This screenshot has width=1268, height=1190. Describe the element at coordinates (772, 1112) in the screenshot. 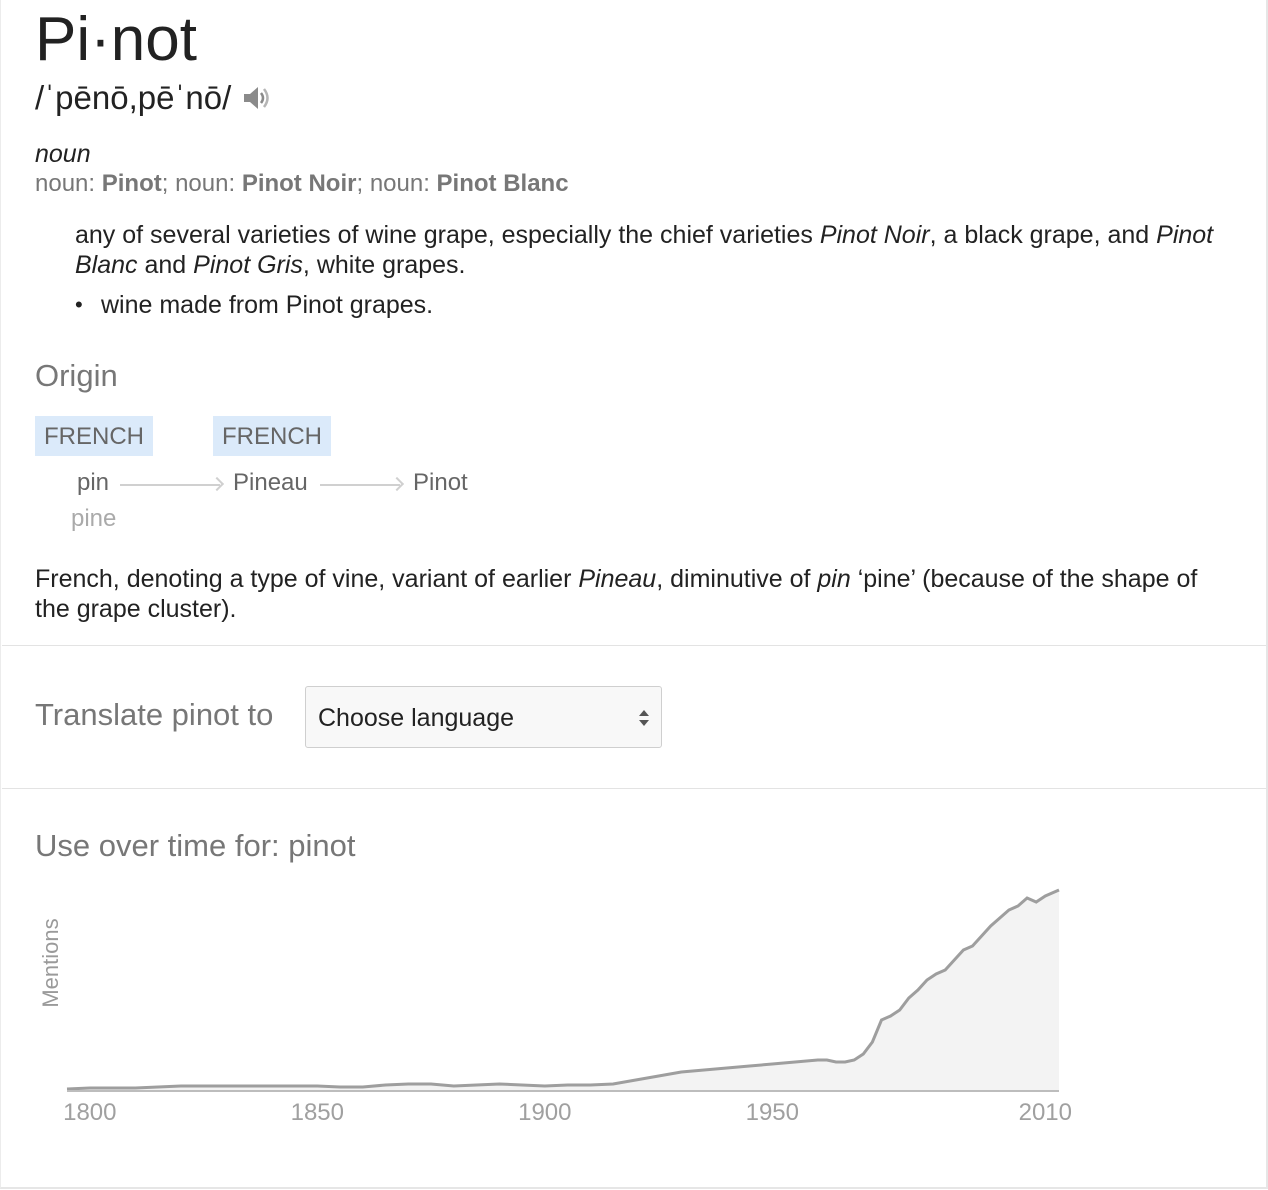

I see `x-tick-label: 1950` at that location.